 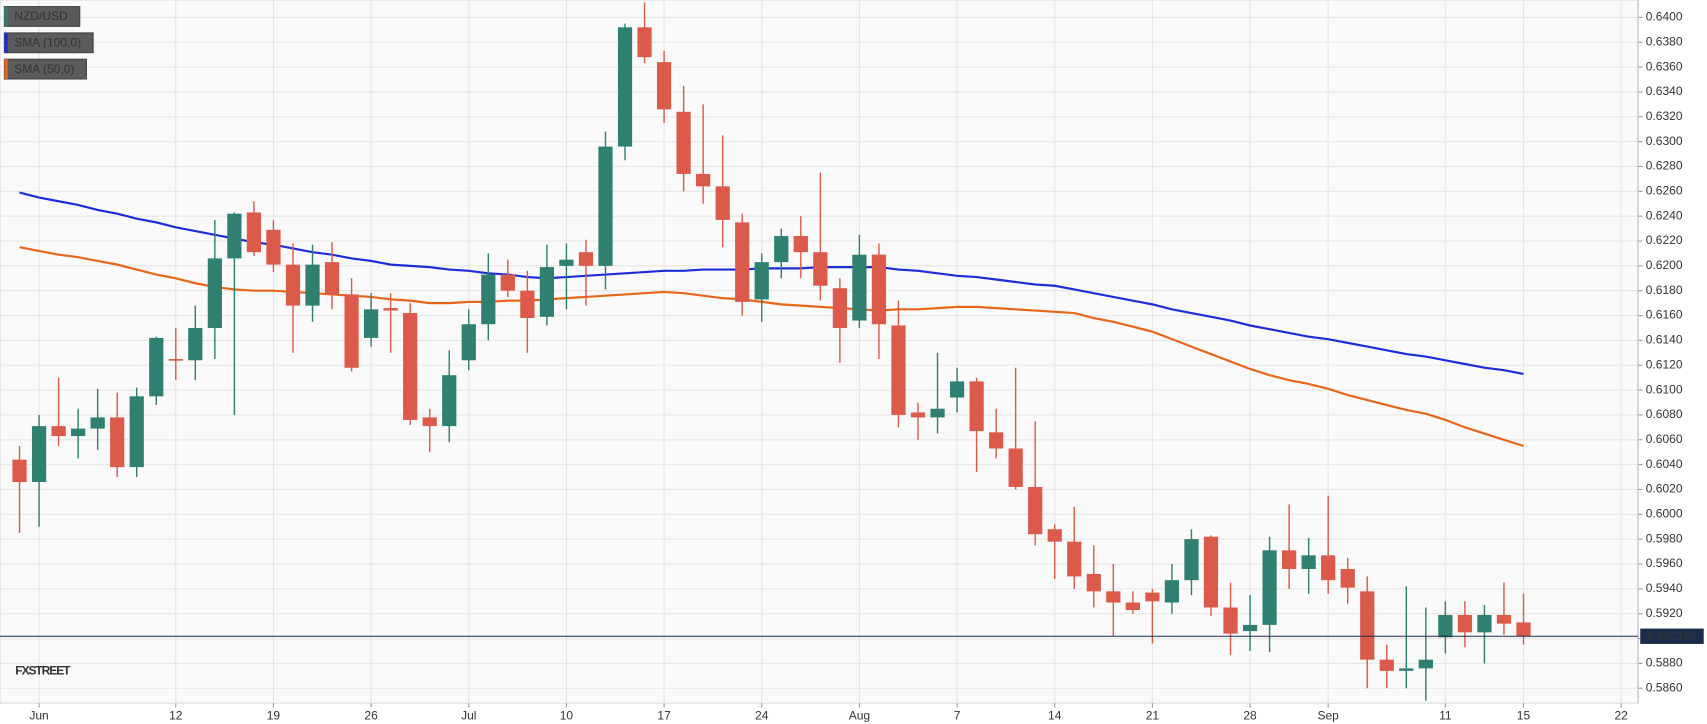 I want to click on y-tick-label: 0.6100, so click(x=1664, y=389).